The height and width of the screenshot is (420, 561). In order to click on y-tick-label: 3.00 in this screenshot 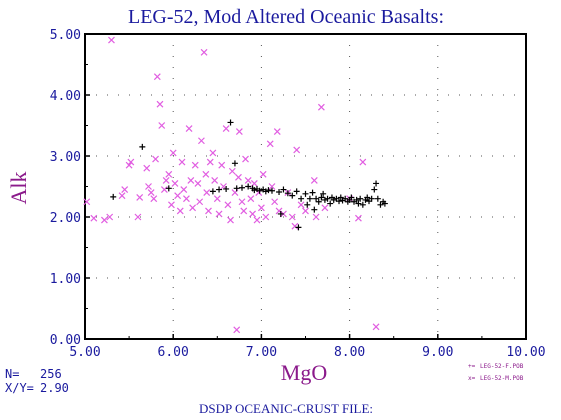, I will do `click(65, 157)`.